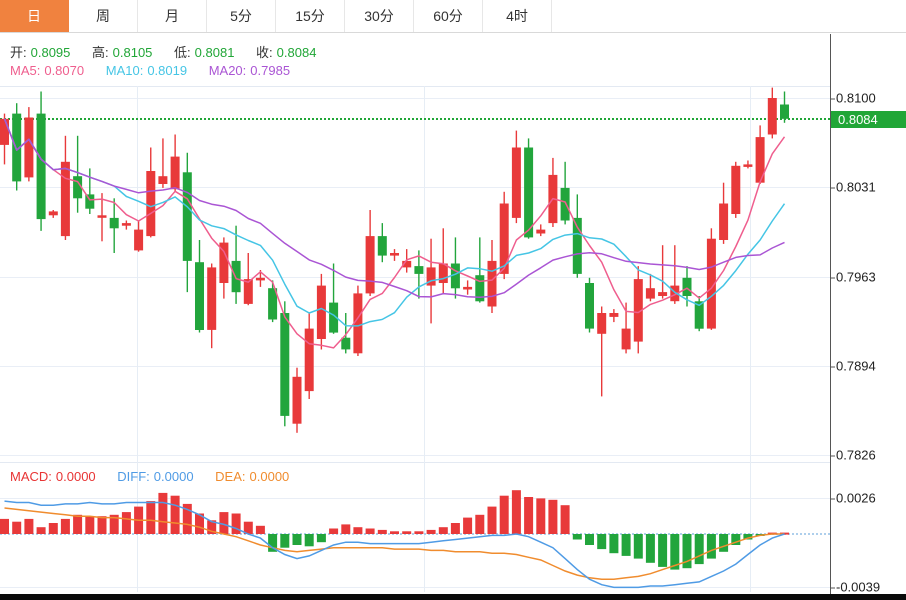 This screenshot has height=600, width=906. What do you see at coordinates (214, 52) in the screenshot?
I see `low-value: 0.8081` at bounding box center [214, 52].